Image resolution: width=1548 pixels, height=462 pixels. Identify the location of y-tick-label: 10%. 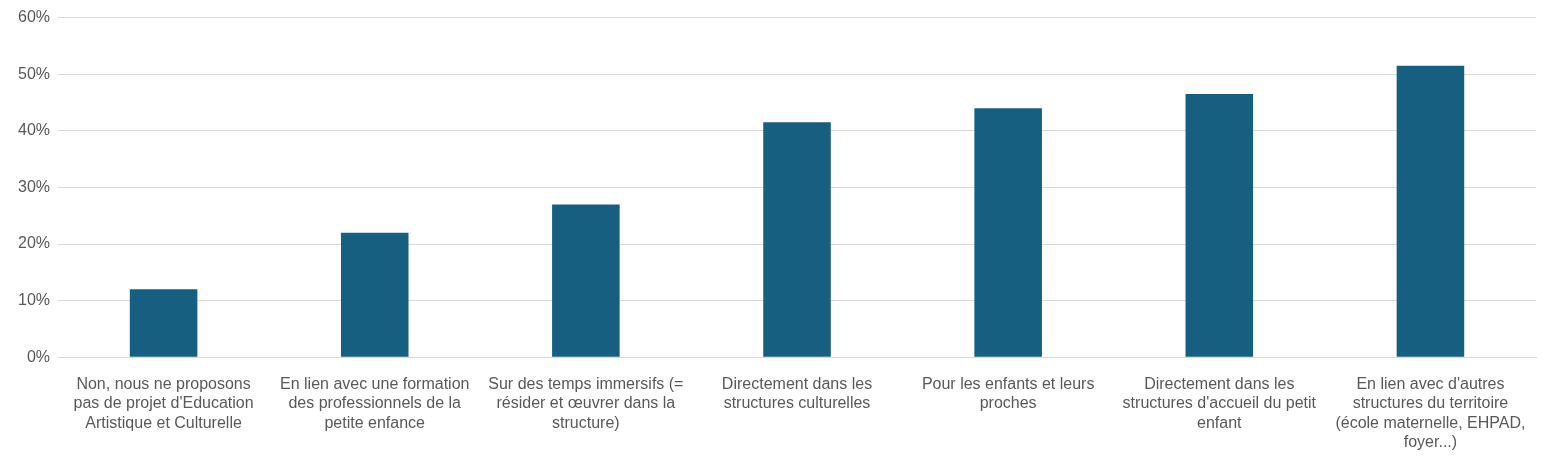
(34, 300).